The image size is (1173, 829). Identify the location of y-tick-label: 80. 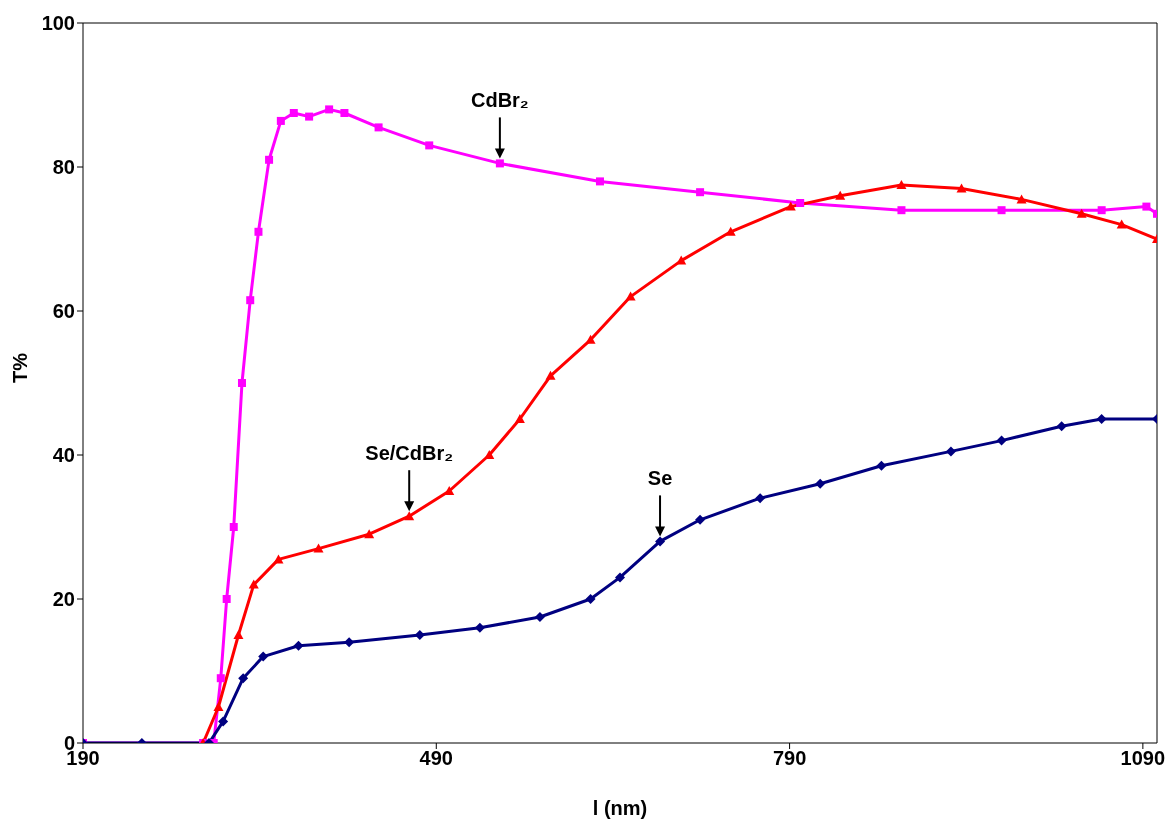
(63, 167).